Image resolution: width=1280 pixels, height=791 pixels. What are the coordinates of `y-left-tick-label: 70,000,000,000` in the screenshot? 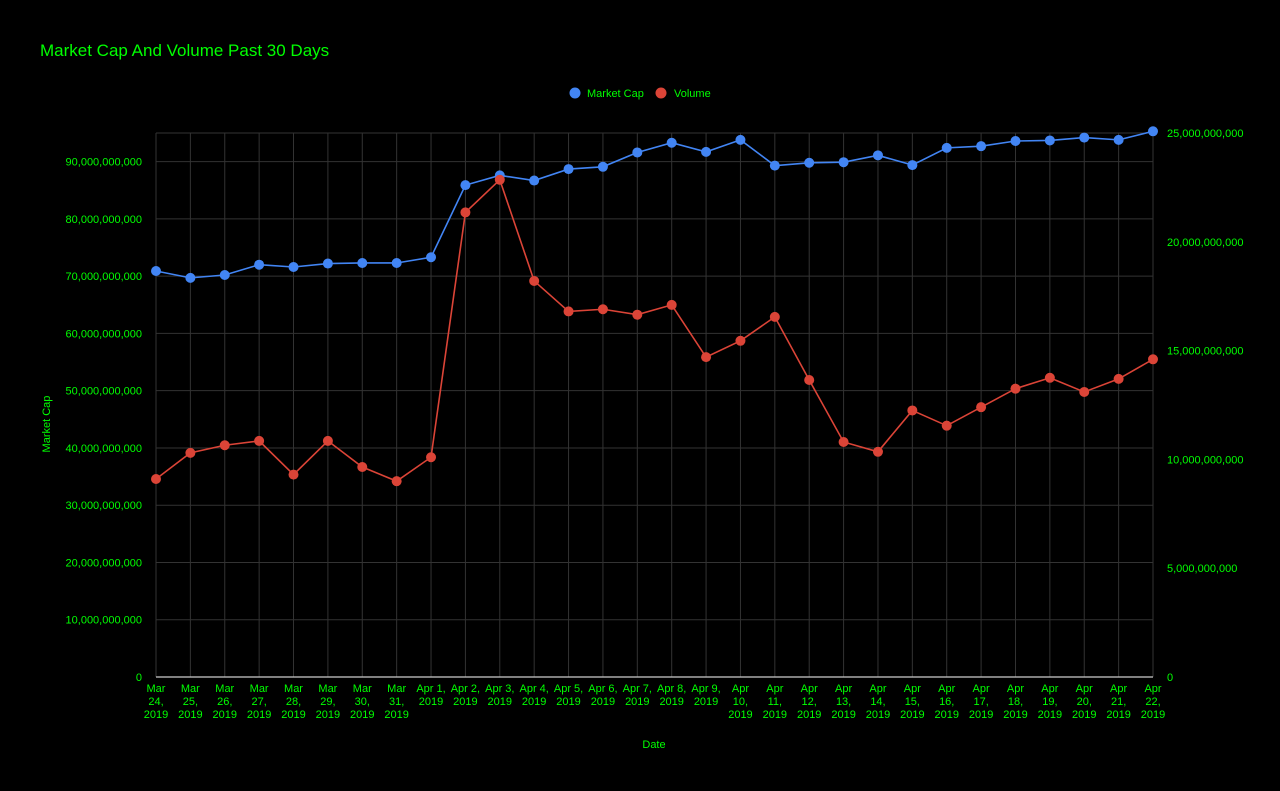 It's located at (104, 277).